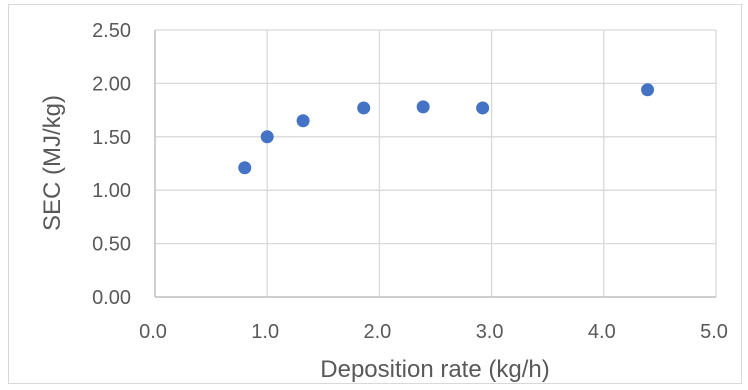 The height and width of the screenshot is (390, 748). I want to click on y-axis-title: SEC (MJ/kg), so click(52, 163).